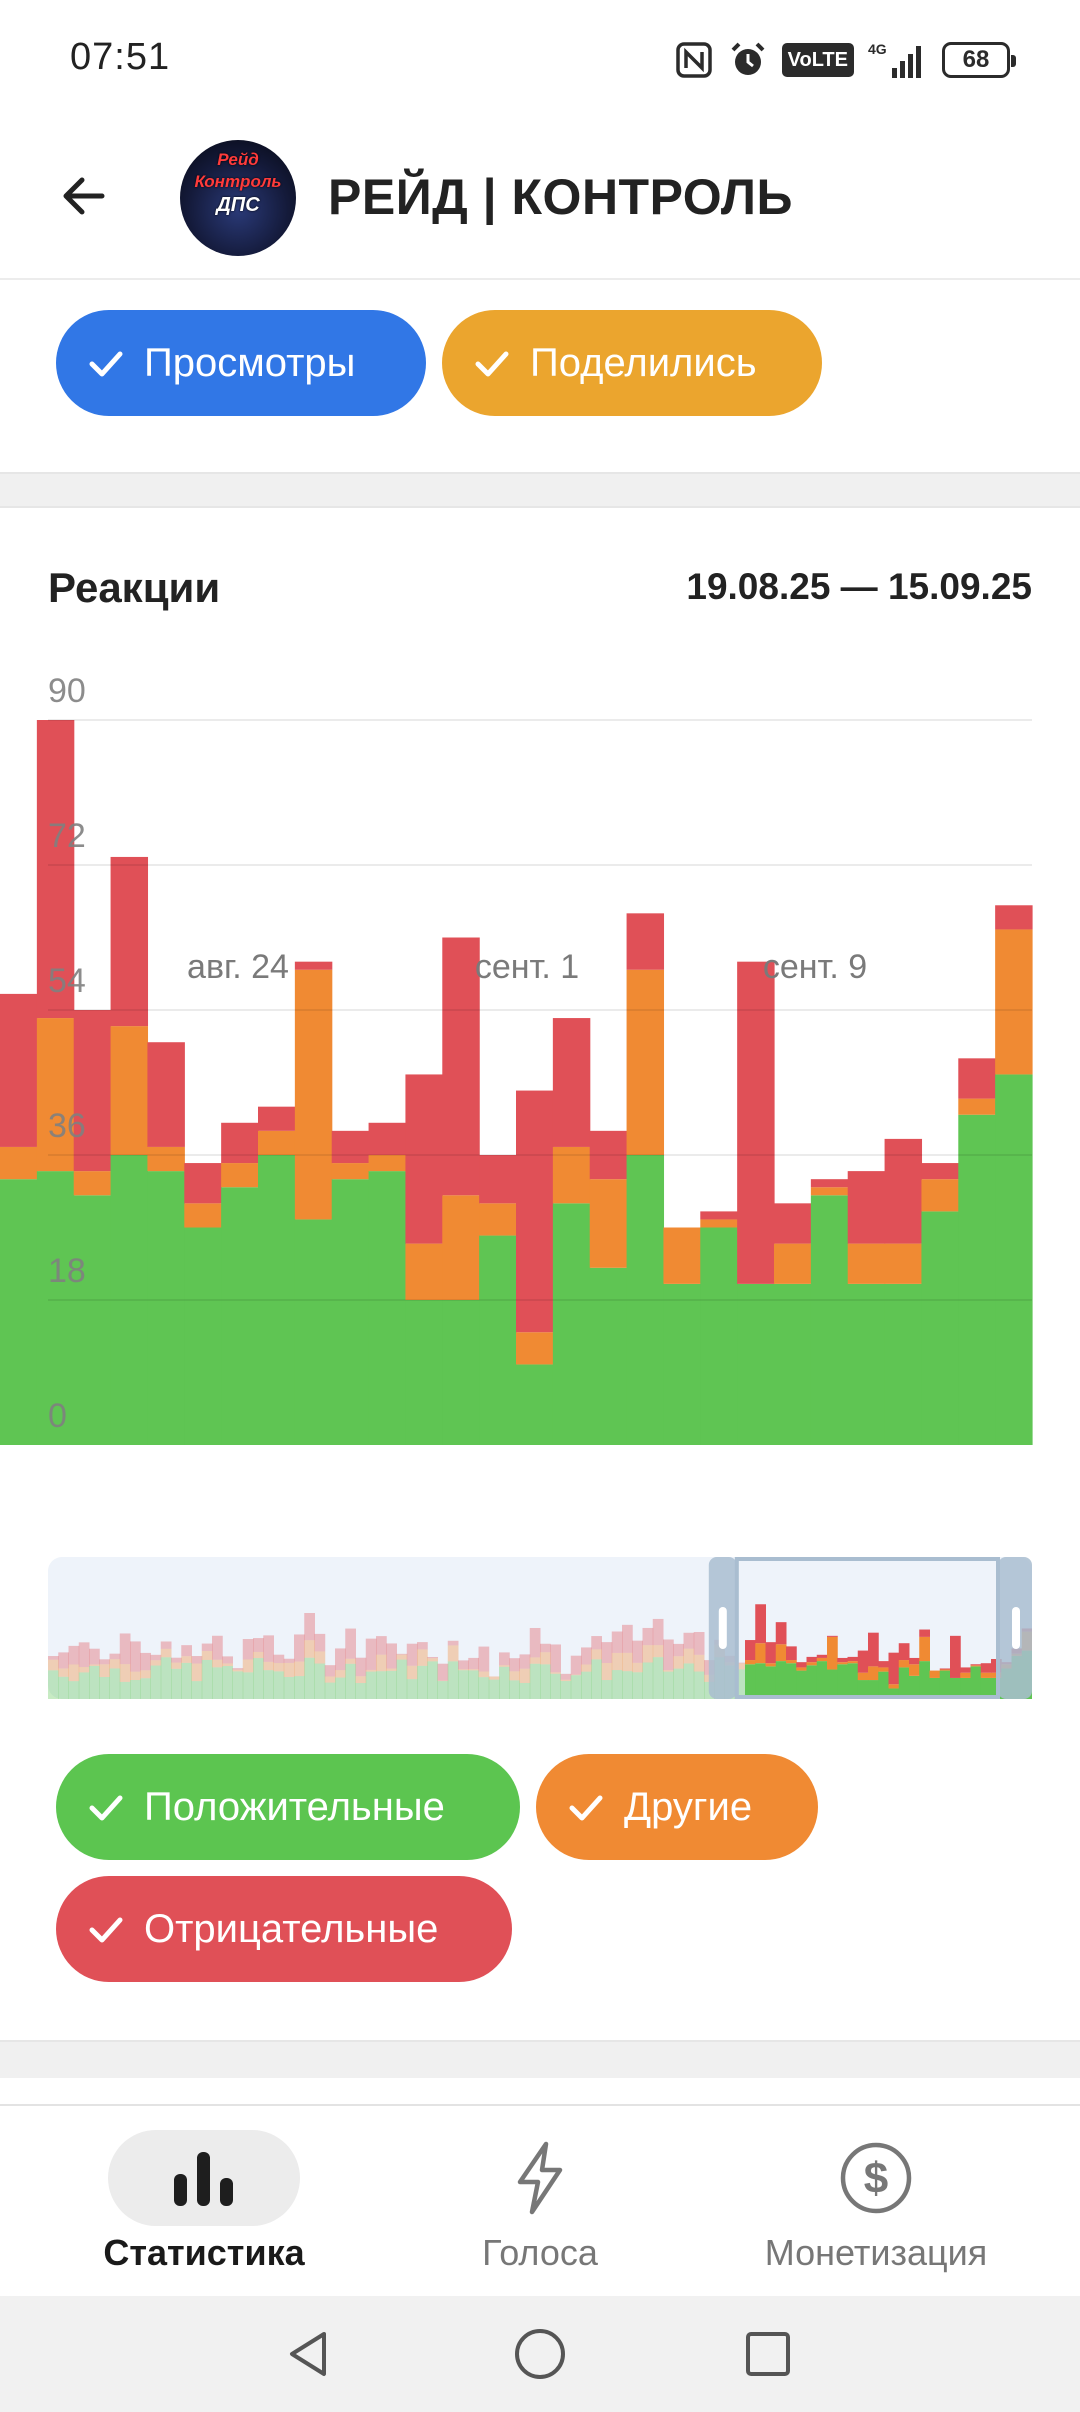  I want to click on alarm-icon, so click(748, 60).